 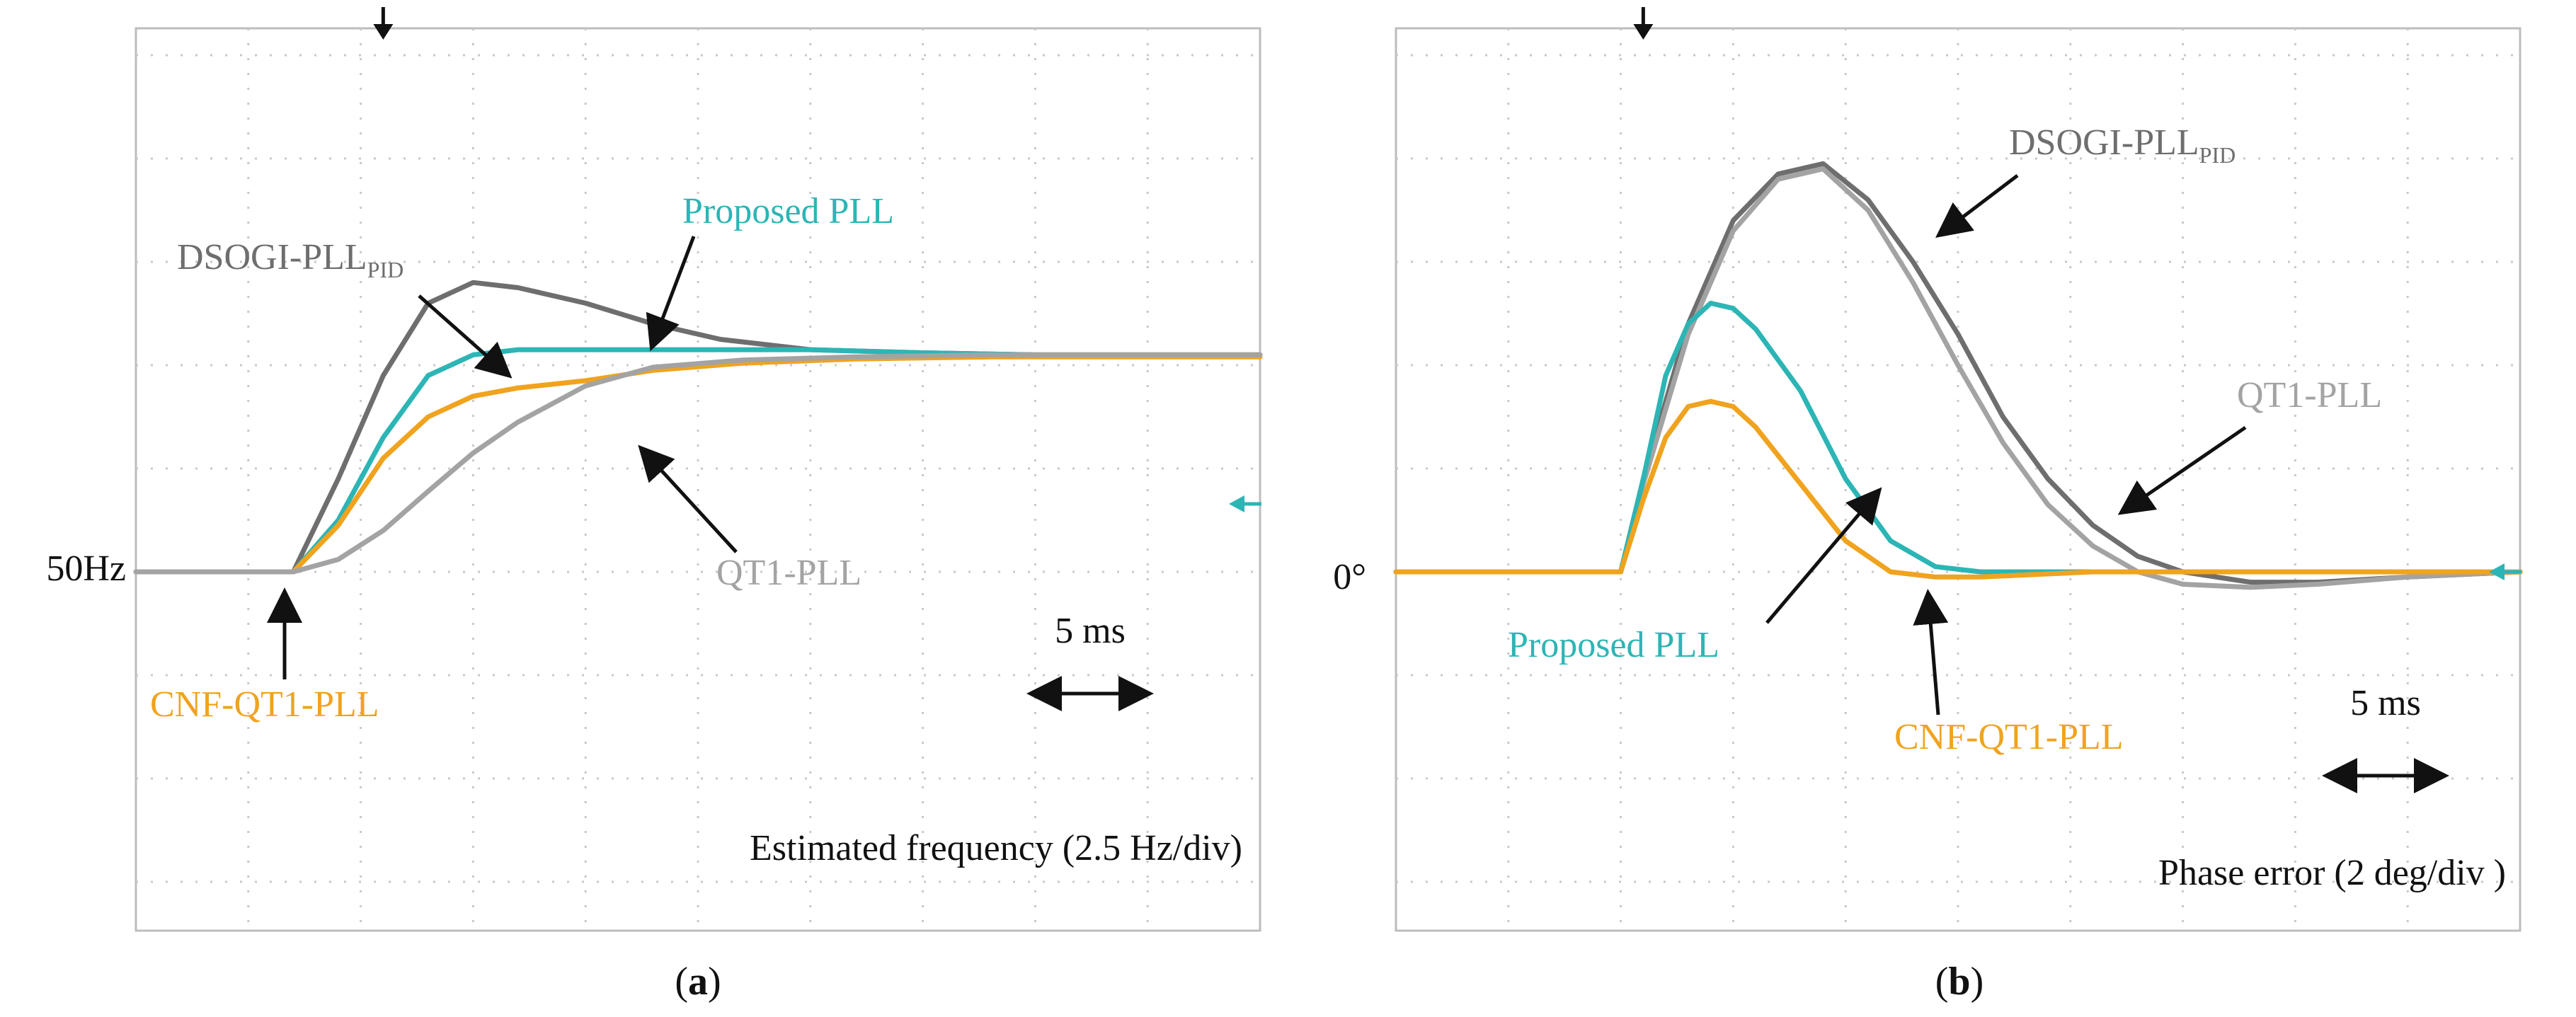 I want to click on panel-a-label-dsogi: DSOGI-PLLPID, so click(x=290, y=260).